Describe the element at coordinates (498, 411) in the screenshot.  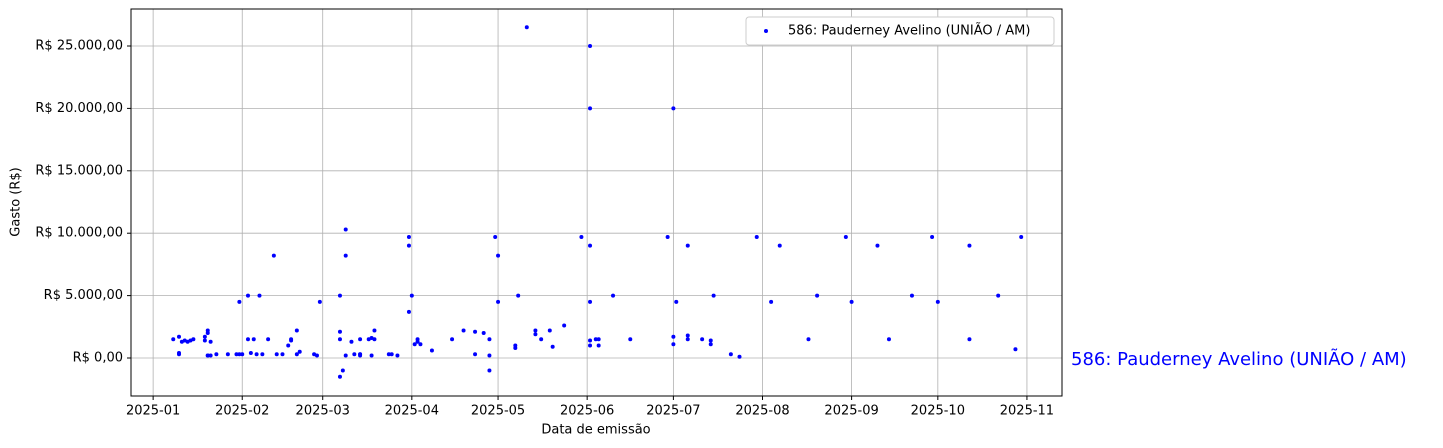
I see `x-tick-label: 2025-05` at that location.